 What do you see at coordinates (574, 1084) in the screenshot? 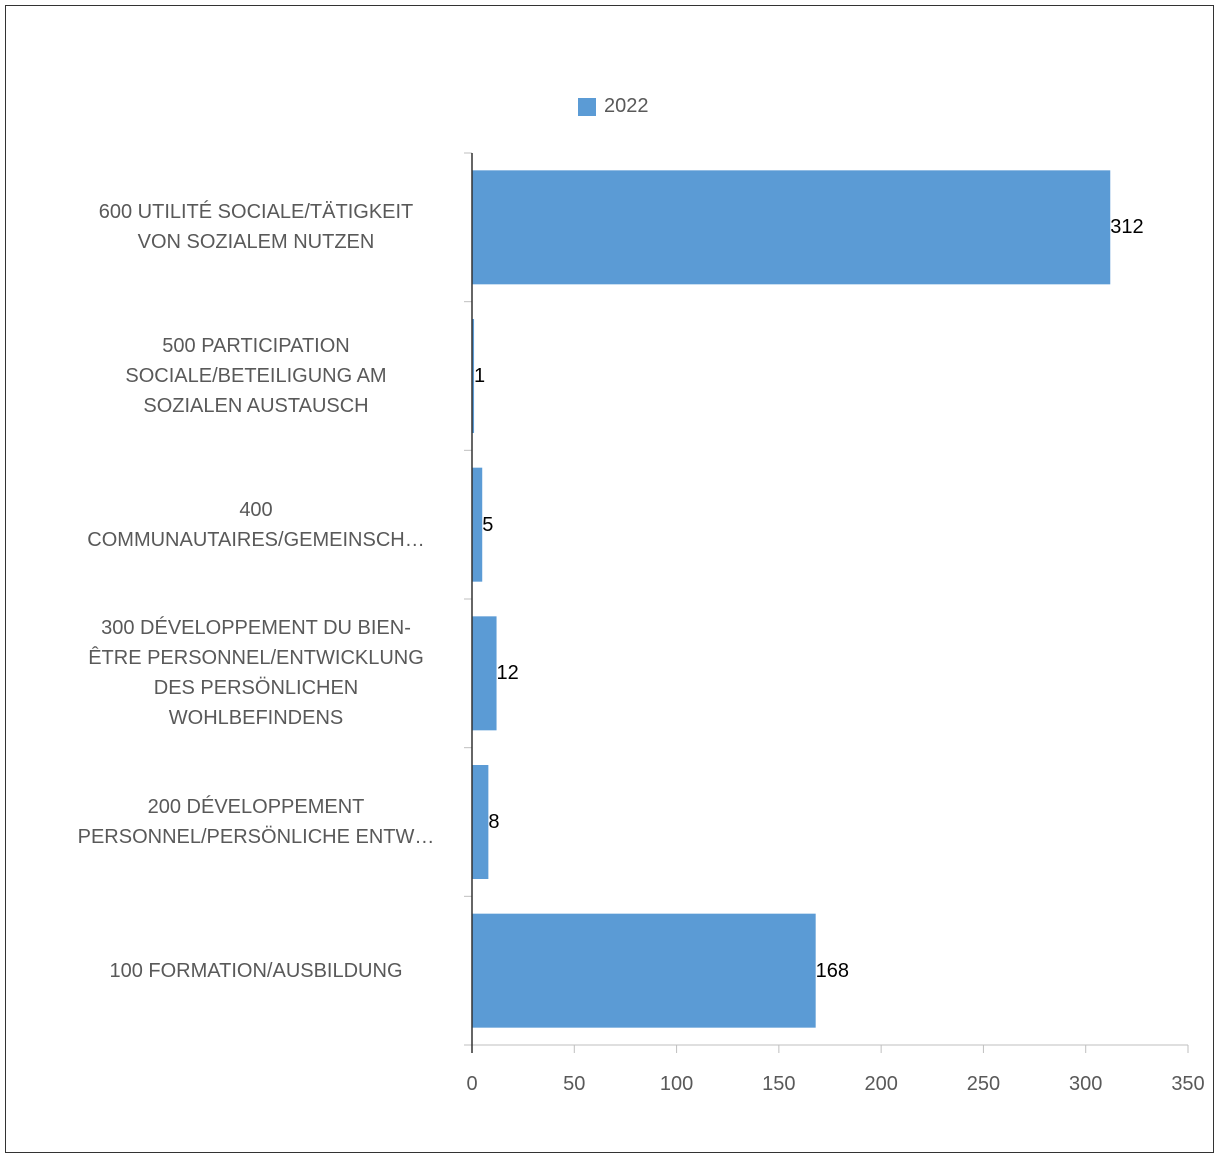
I see `x-tick-label: 50` at bounding box center [574, 1084].